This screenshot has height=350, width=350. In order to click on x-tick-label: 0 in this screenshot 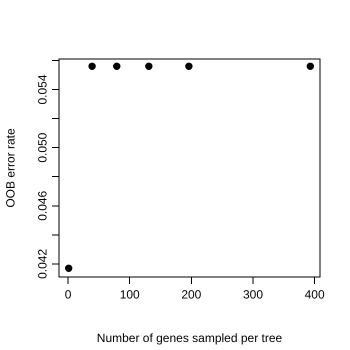, I will do `click(68, 295)`.